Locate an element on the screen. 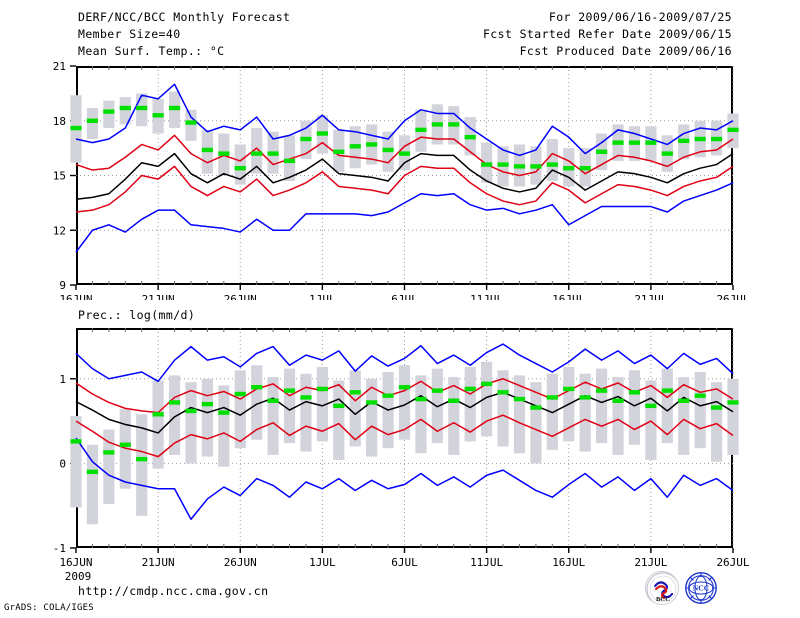 The width and height of the screenshot is (800, 618). forecast-produced-label: Fcst Produced Date 2009/06/16 is located at coordinates (625, 51).